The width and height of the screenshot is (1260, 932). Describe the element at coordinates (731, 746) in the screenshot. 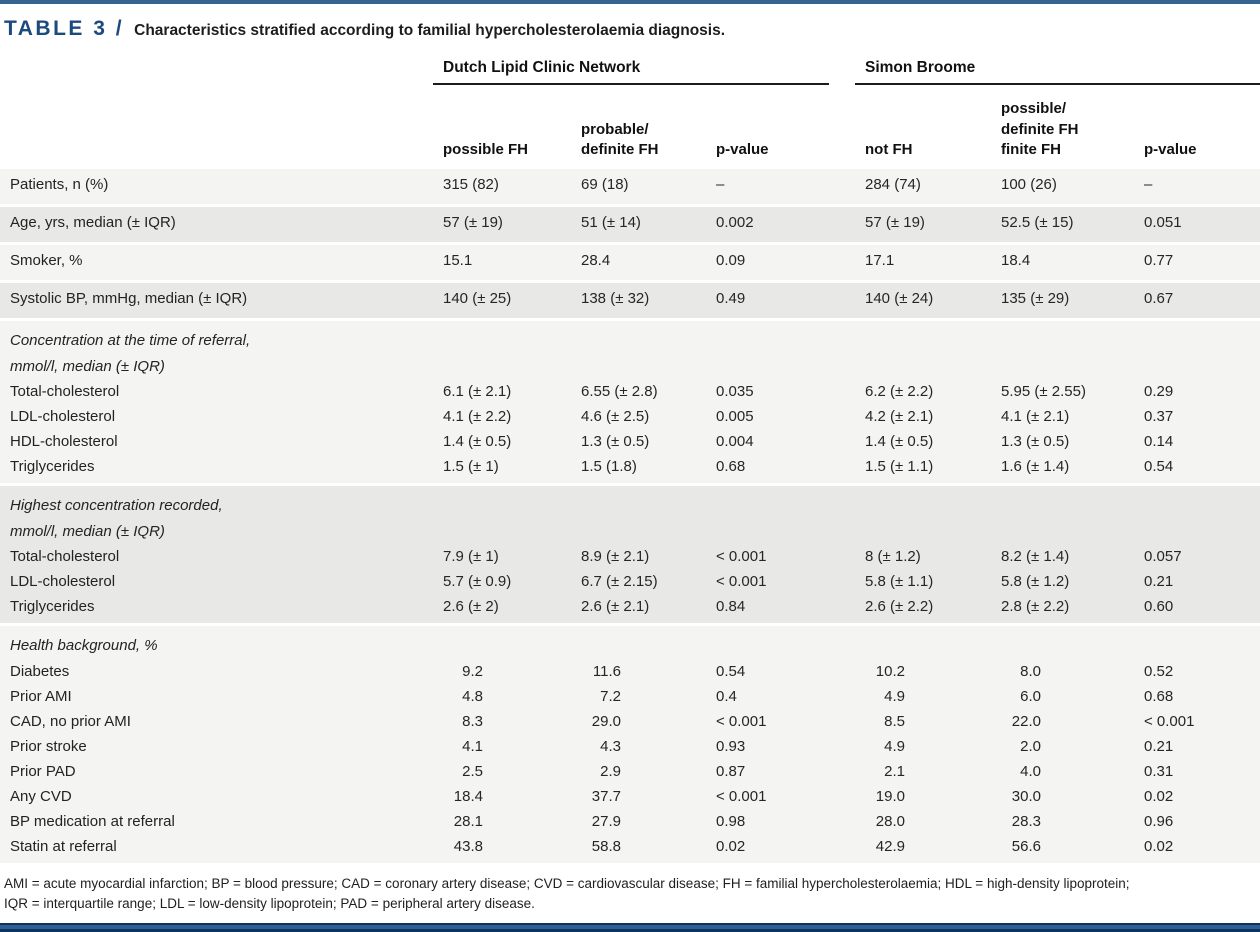

I see `cell-value: 0.93` at that location.